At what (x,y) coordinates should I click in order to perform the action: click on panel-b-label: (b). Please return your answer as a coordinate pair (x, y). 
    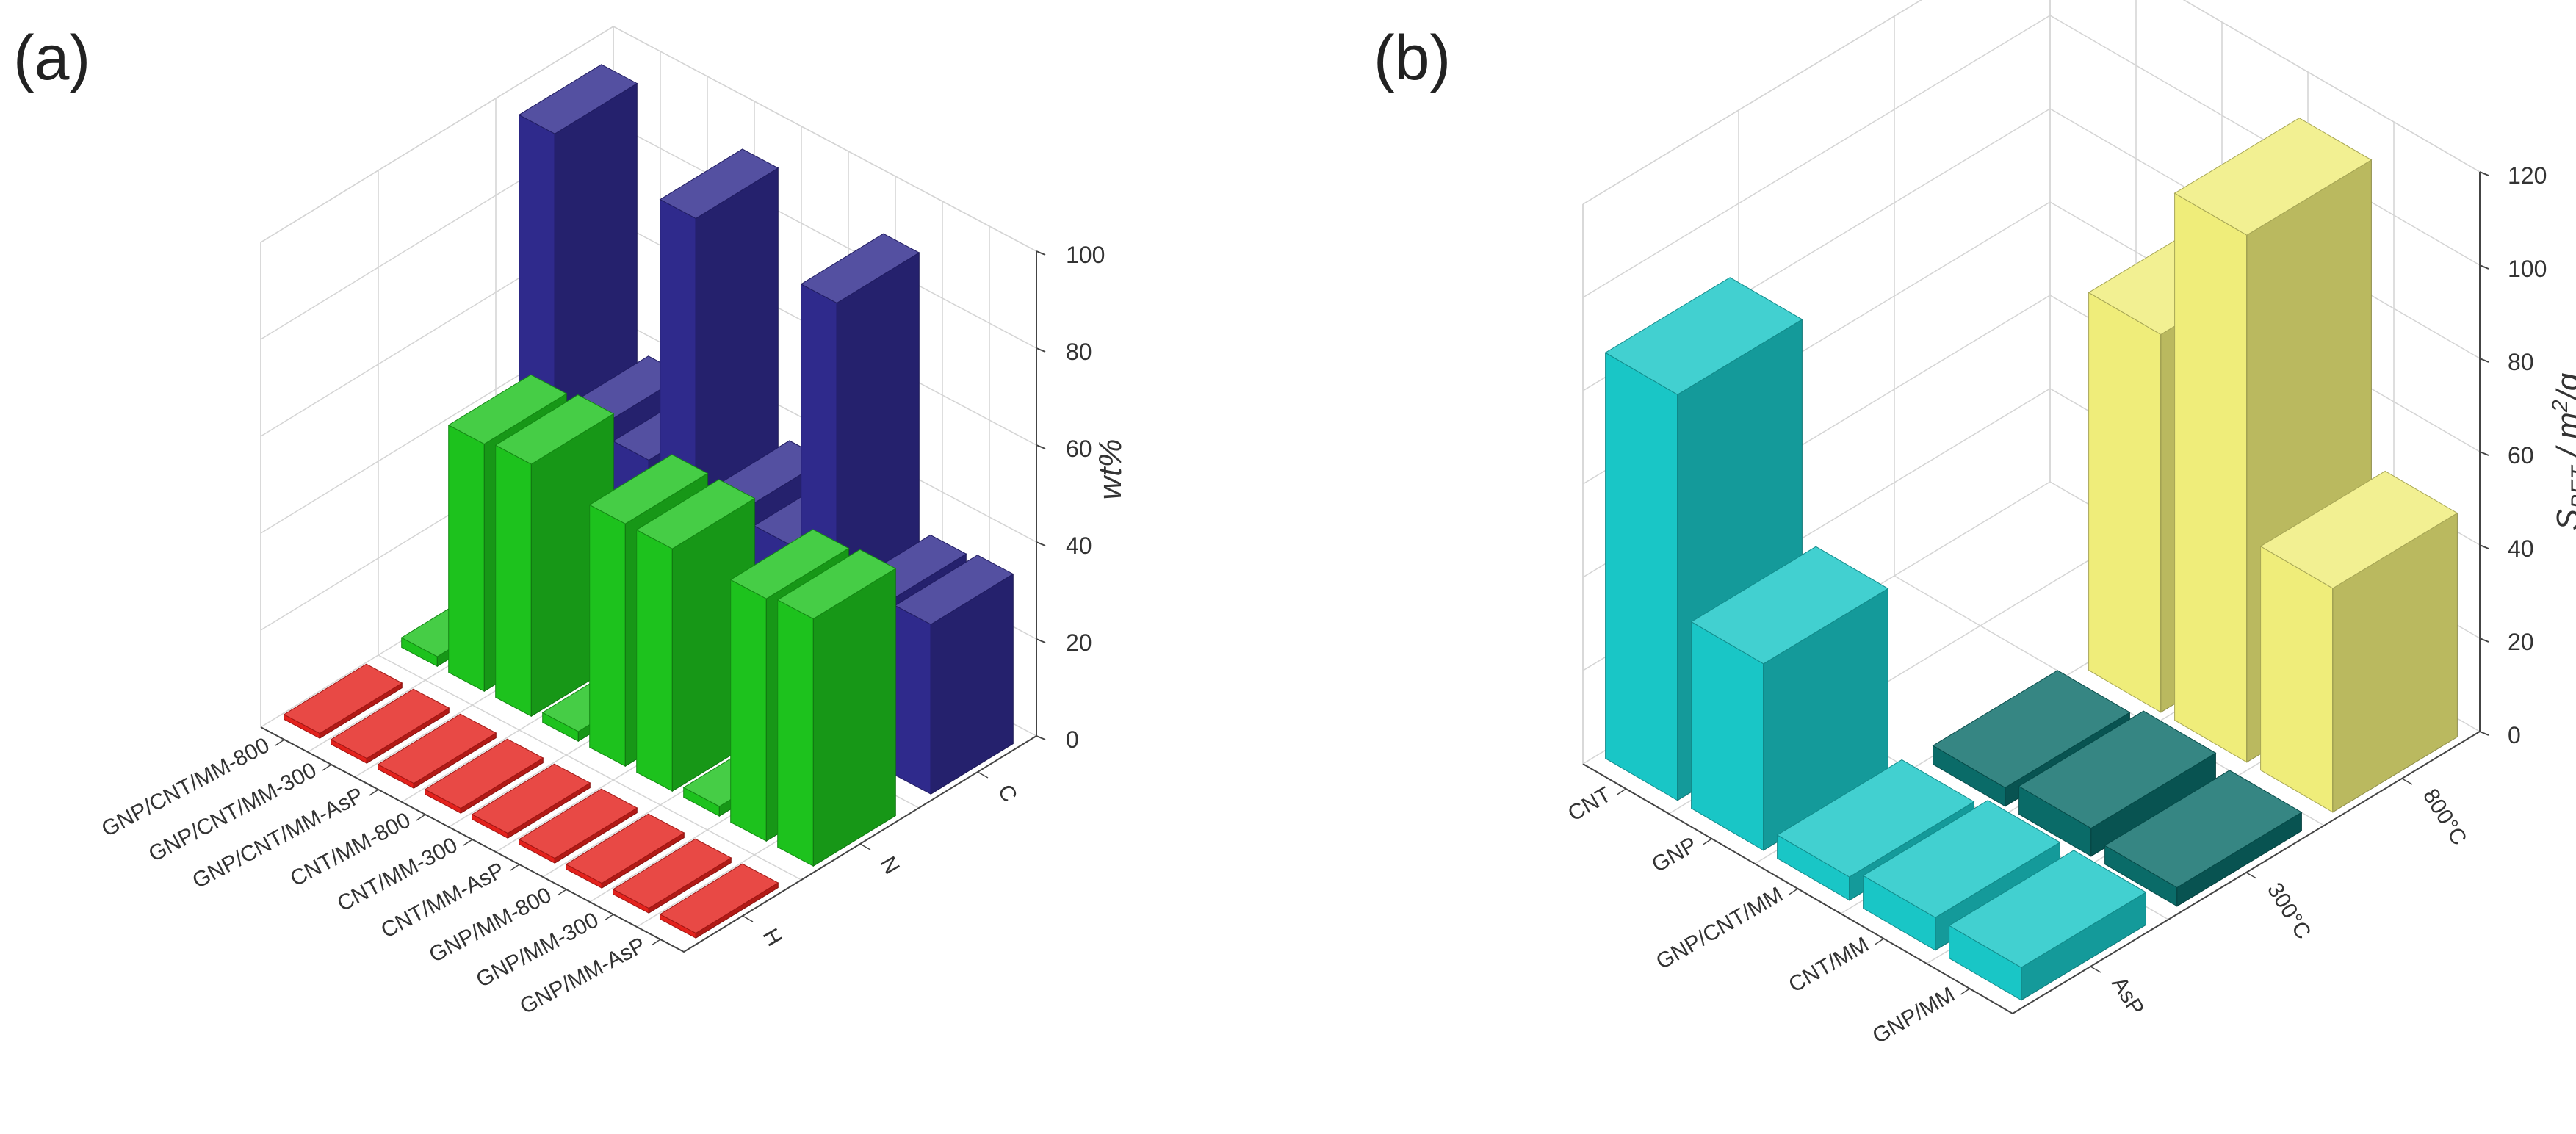
    Looking at the image, I should click on (1413, 58).